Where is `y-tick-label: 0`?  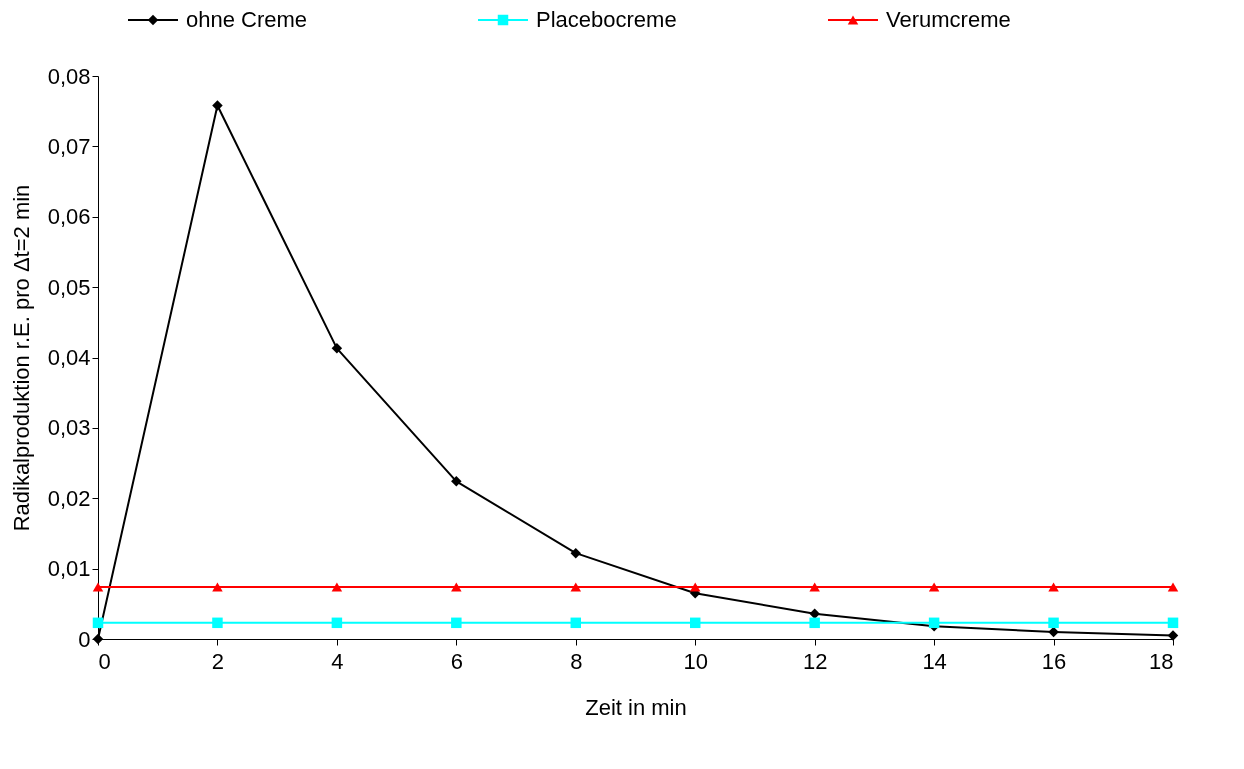
y-tick-label: 0 is located at coordinates (84, 639).